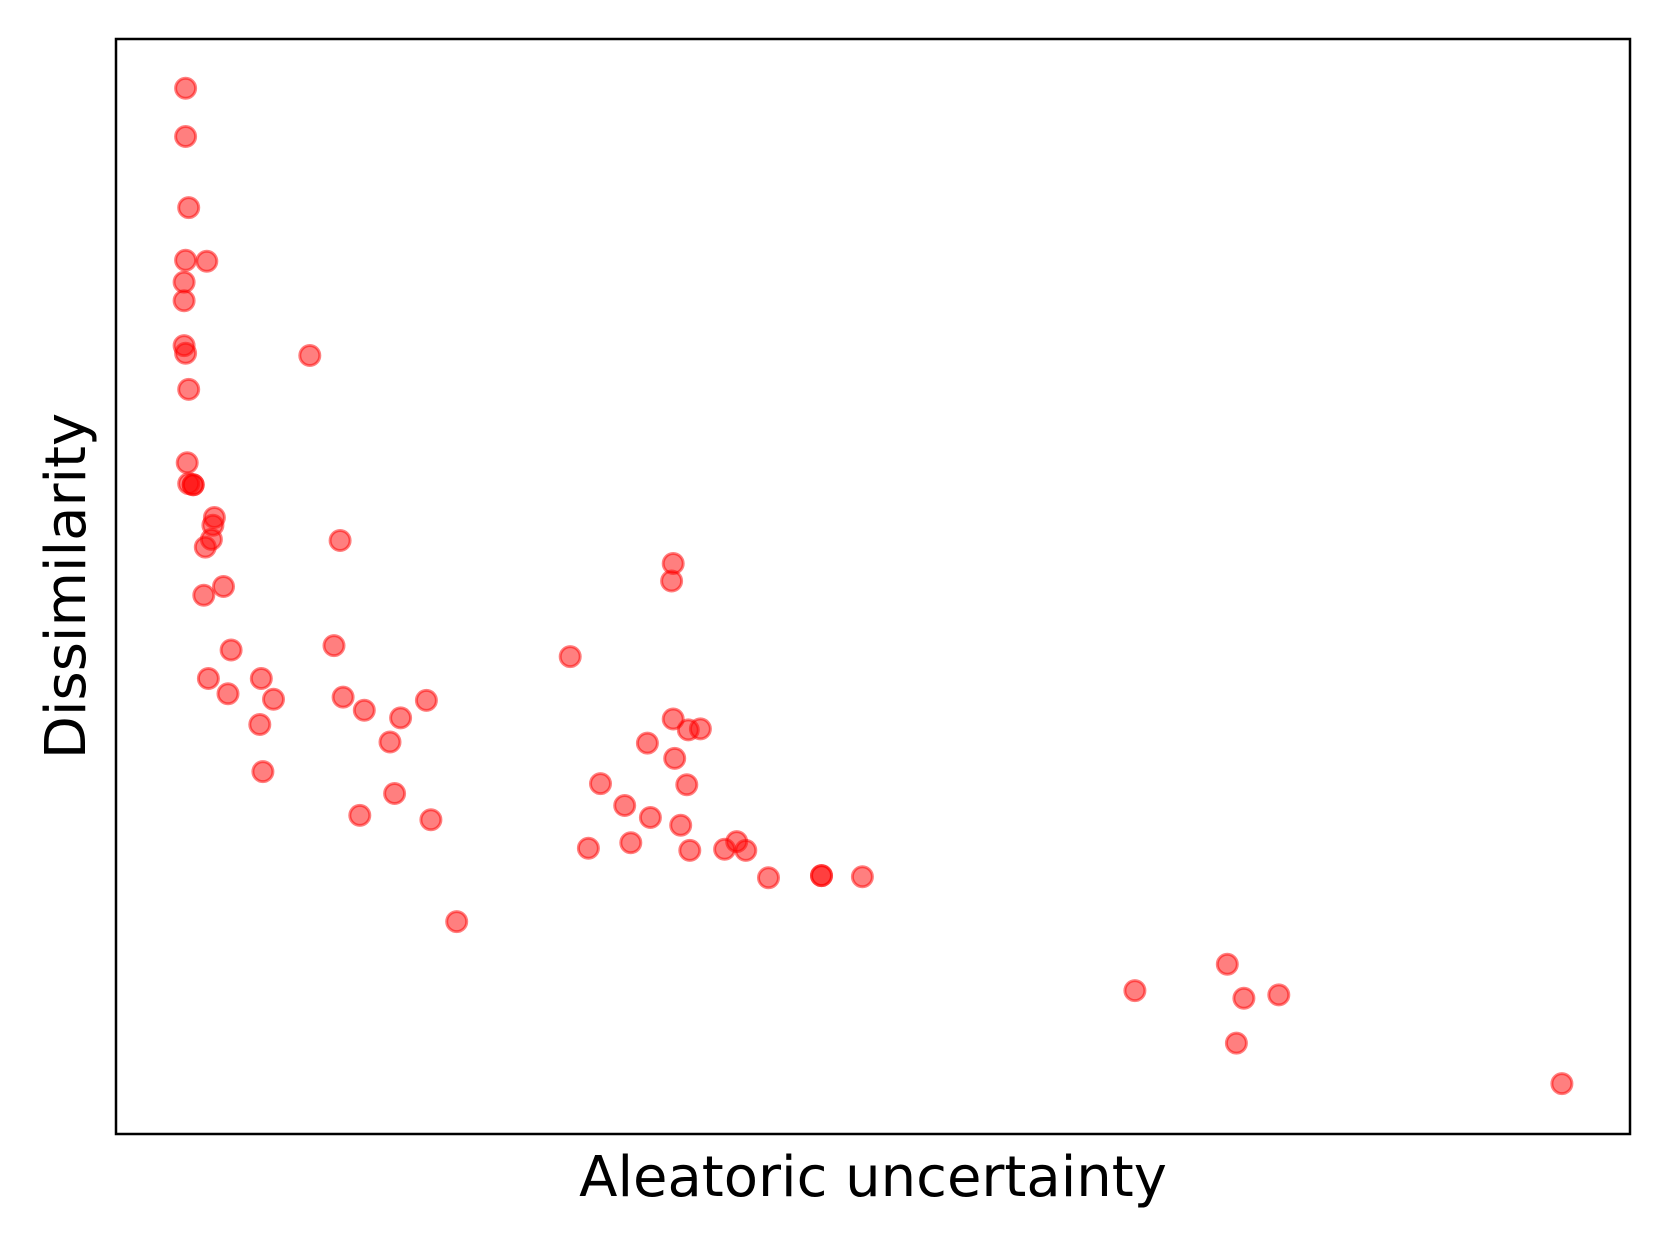 This screenshot has height=1245, width=1660. I want to click on y-axis-label: Dissimilarity, so click(66, 586).